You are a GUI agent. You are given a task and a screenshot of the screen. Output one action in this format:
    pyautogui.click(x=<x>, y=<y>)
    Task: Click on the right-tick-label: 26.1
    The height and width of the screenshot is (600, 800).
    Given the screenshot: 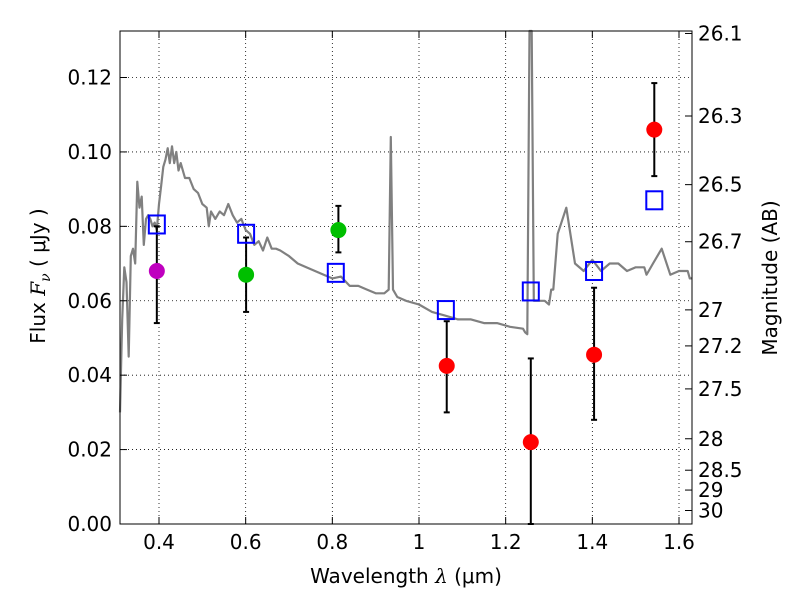 What is the action you would take?
    pyautogui.click(x=720, y=33)
    